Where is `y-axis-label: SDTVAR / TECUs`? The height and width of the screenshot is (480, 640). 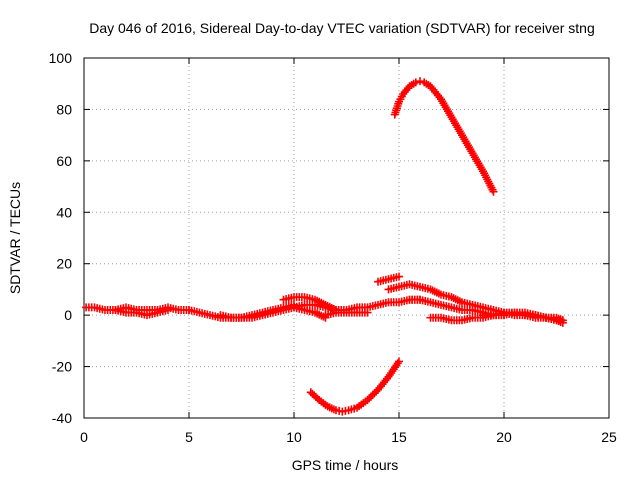 y-axis-label: SDTVAR / TECUs is located at coordinates (15, 238).